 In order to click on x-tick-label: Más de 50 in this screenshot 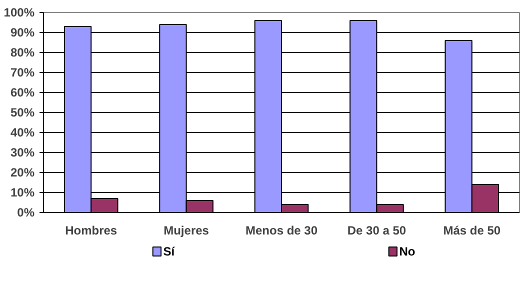, I will do `click(472, 231)`.